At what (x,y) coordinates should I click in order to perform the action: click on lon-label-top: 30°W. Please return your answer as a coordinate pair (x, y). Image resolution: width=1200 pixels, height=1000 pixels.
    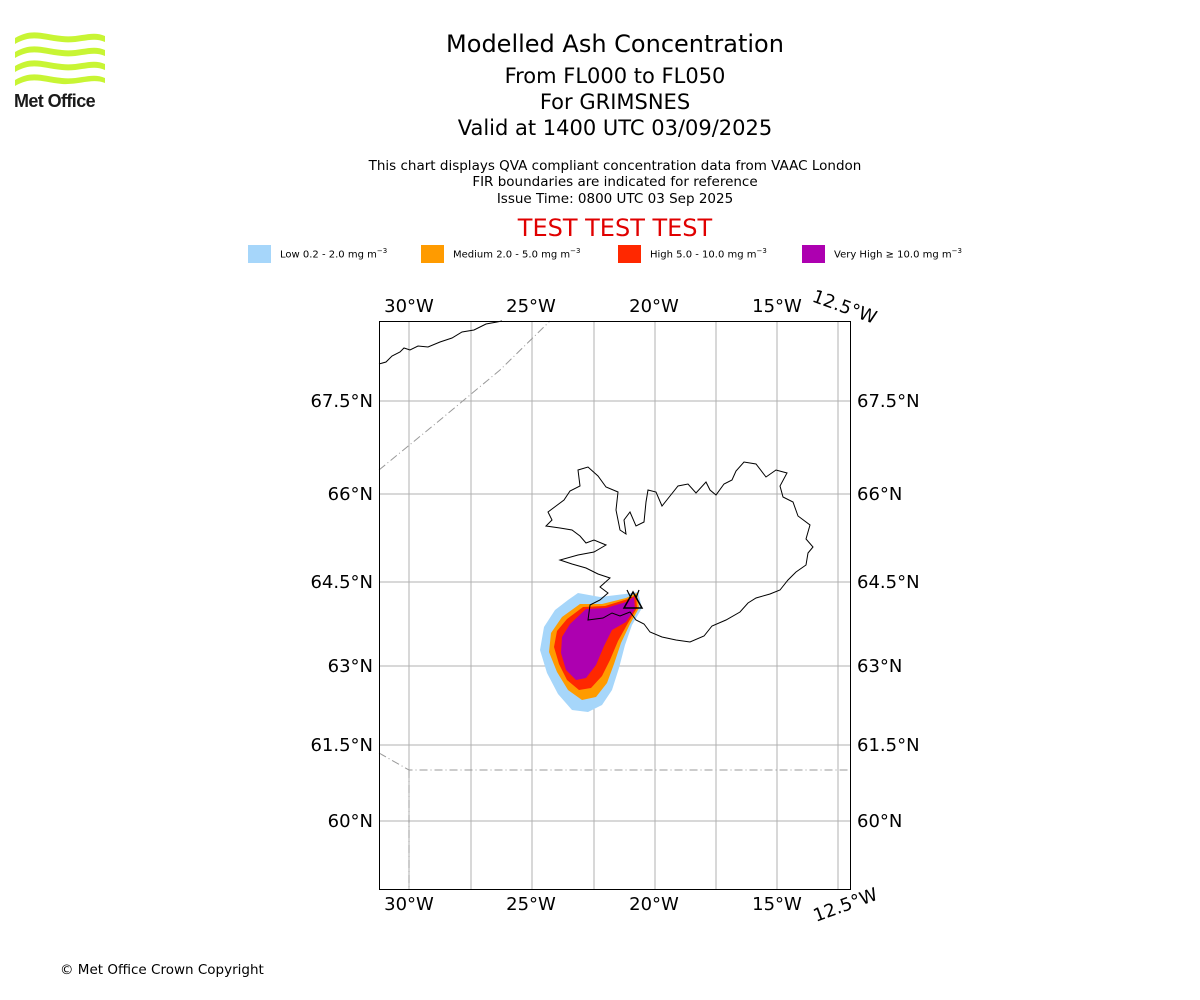
    Looking at the image, I should click on (409, 306).